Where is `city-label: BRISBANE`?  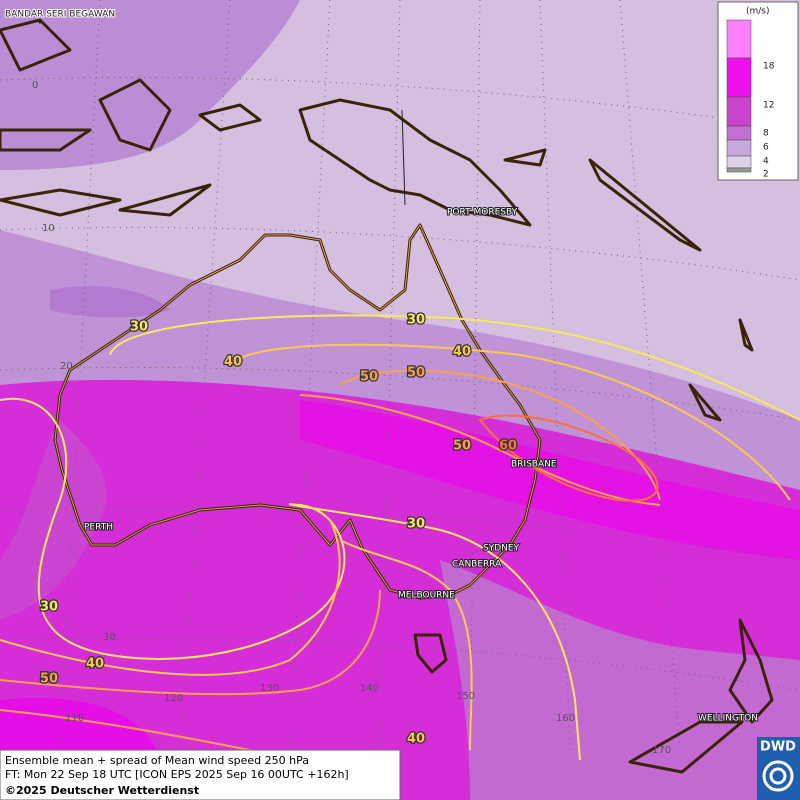 city-label: BRISBANE is located at coordinates (534, 465).